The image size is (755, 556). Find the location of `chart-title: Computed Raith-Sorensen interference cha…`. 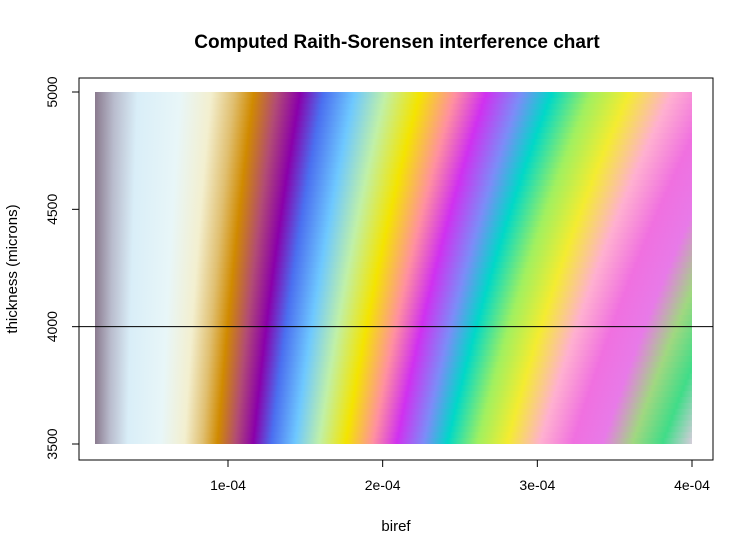

chart-title: Computed Raith-Sorensen interference cha… is located at coordinates (397, 42).